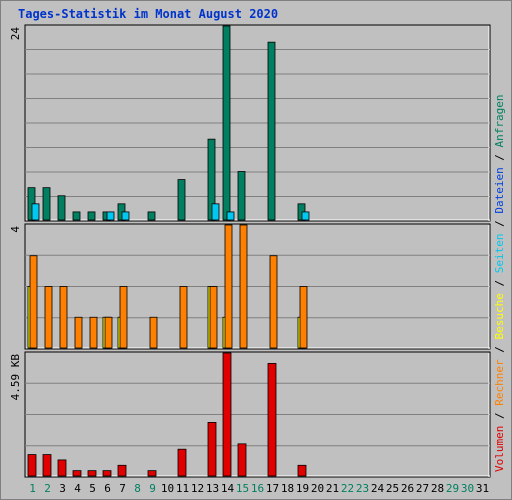 Image resolution: width=512 pixels, height=500 pixels. I want to click on side-legend-part-2: Rechner, so click(499, 382).